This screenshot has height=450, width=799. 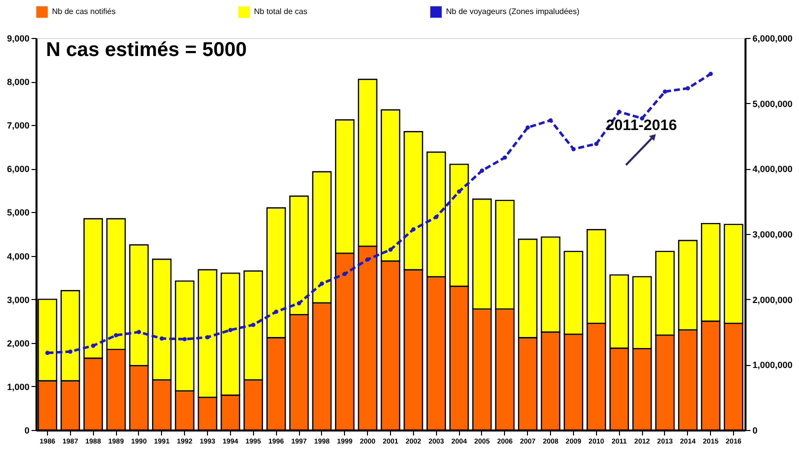 I want to click on annotation: 2011-2016, so click(x=641, y=125).